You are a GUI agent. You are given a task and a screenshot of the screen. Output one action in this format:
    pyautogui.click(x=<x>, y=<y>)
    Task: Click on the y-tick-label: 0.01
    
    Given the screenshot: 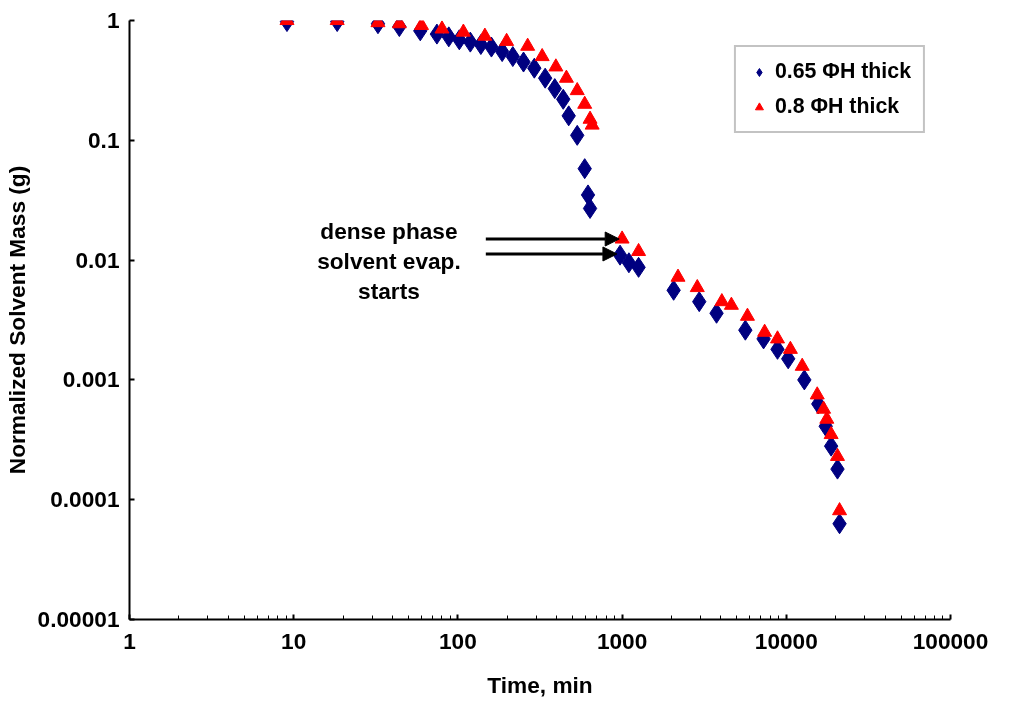 What is the action you would take?
    pyautogui.click(x=97, y=259)
    